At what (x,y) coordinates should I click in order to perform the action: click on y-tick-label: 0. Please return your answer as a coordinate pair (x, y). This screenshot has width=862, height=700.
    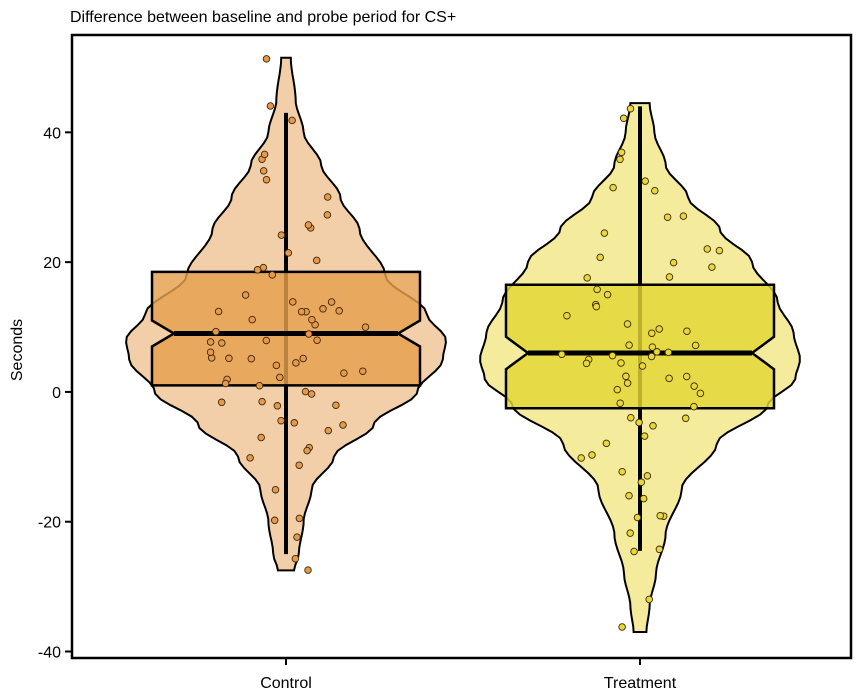
    Looking at the image, I should click on (56, 393).